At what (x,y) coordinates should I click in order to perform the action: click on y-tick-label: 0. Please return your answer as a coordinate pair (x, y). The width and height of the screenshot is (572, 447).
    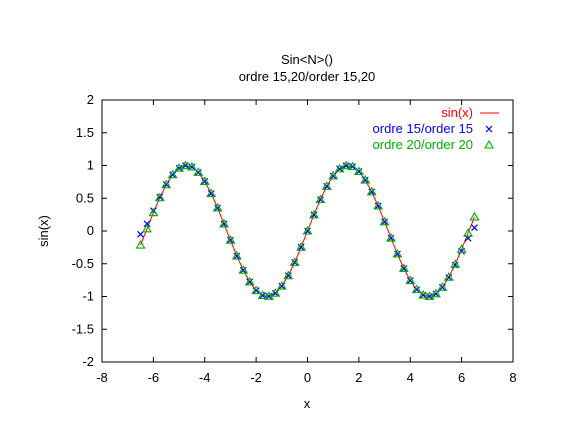
    Looking at the image, I should click on (90, 230).